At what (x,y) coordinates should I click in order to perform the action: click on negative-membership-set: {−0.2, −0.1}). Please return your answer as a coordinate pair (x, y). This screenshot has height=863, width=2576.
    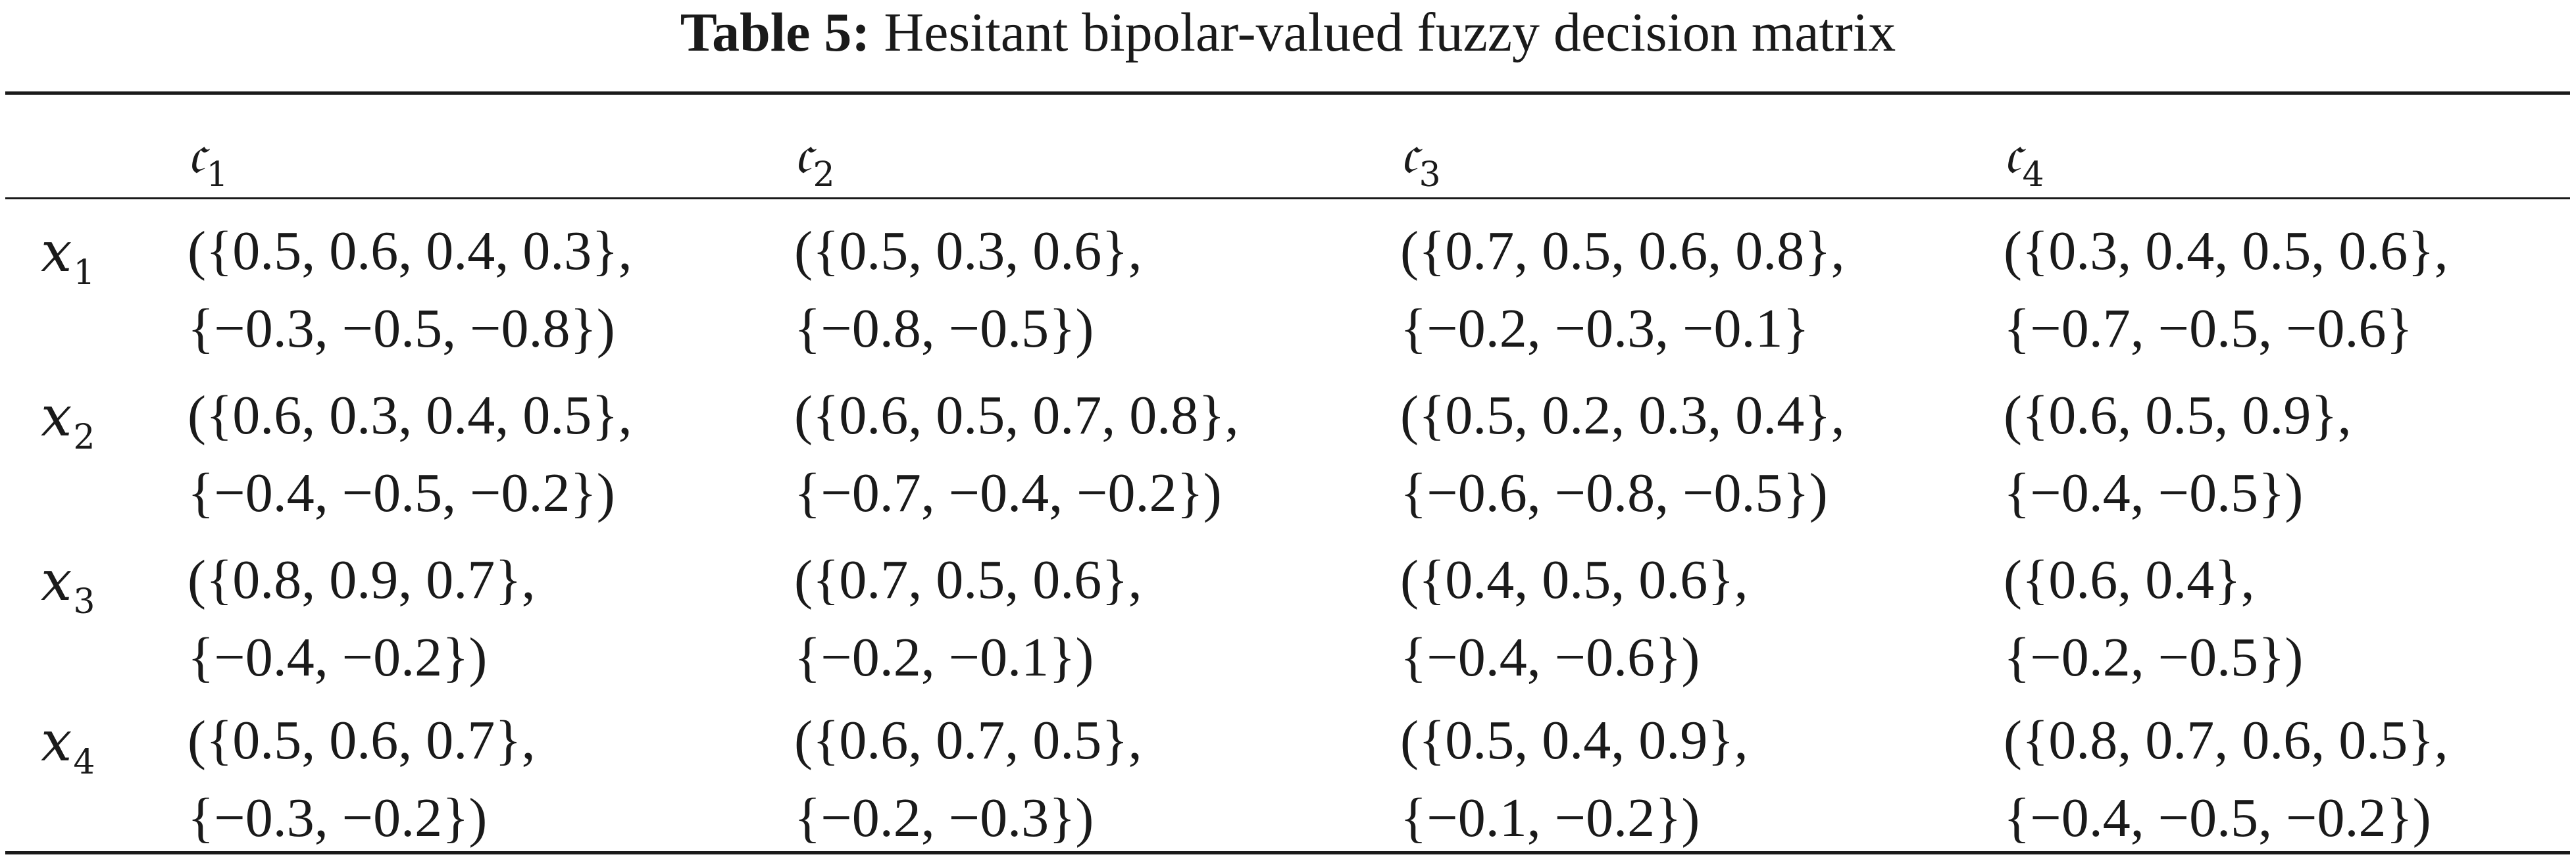
    Looking at the image, I should click on (944, 657).